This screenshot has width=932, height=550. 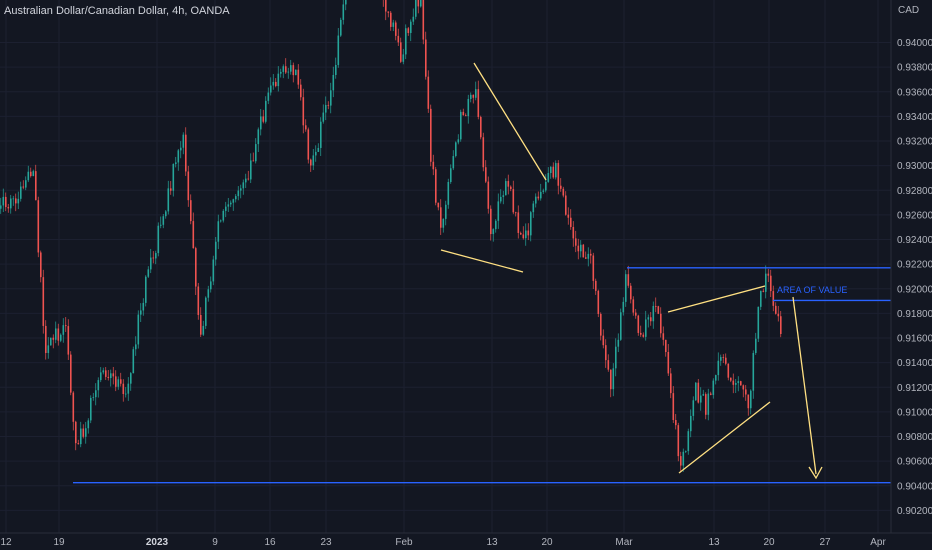 What do you see at coordinates (914, 265) in the screenshot?
I see `y-tick-label: 0.92200` at bounding box center [914, 265].